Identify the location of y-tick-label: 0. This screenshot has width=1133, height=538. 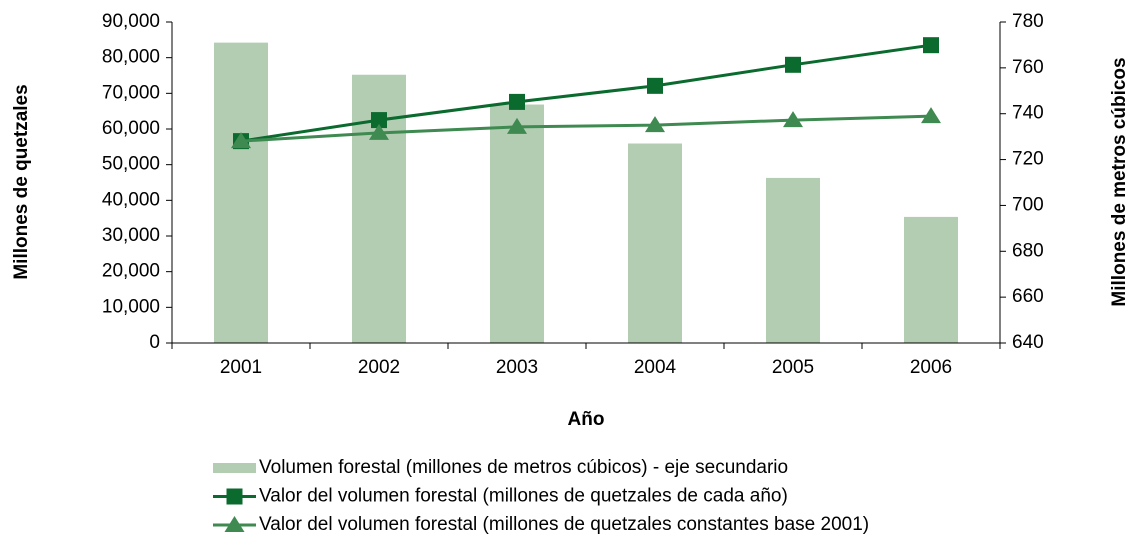
(154, 342).